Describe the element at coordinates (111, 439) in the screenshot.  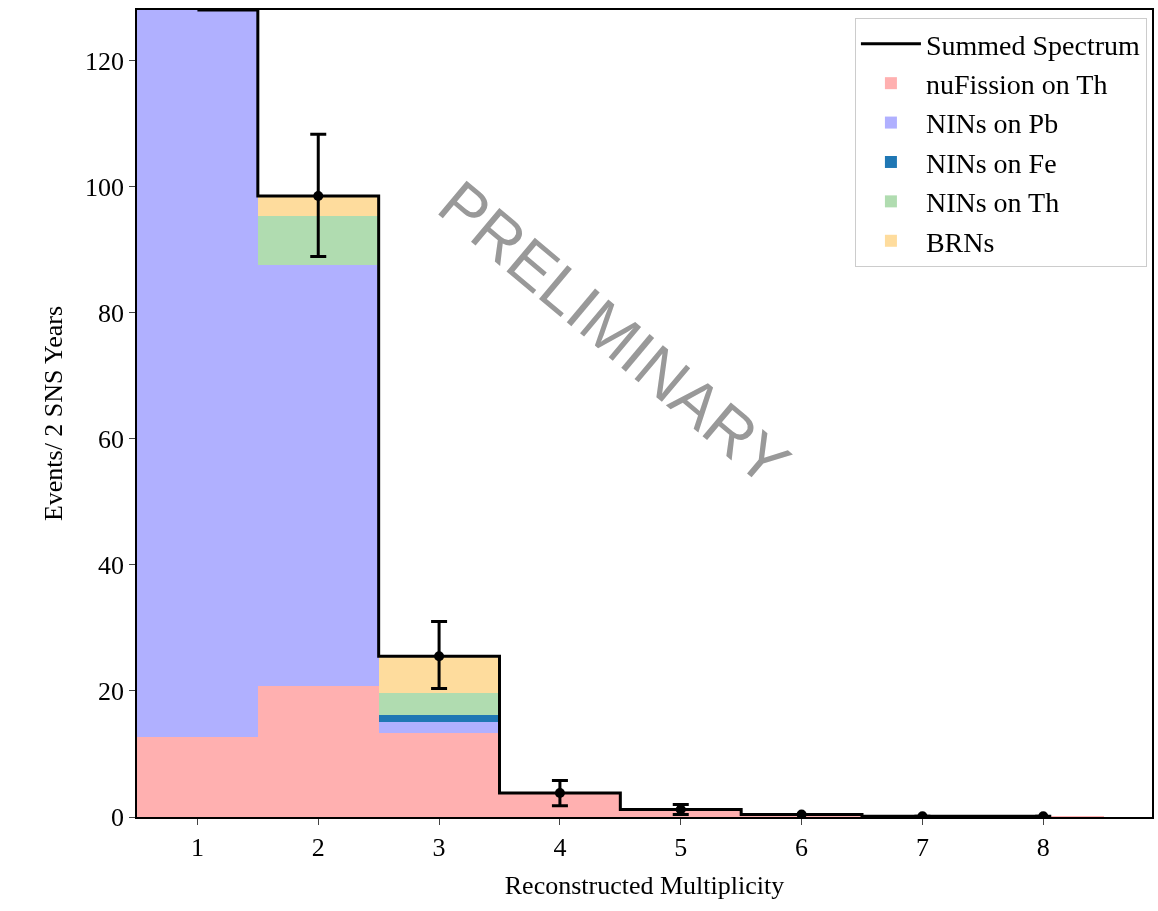
I see `y-tick-label: 60` at that location.